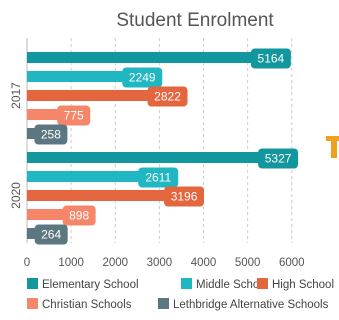 The image size is (339, 320). Describe the element at coordinates (271, 59) in the screenshot. I see `svg-text: 5164` at that location.